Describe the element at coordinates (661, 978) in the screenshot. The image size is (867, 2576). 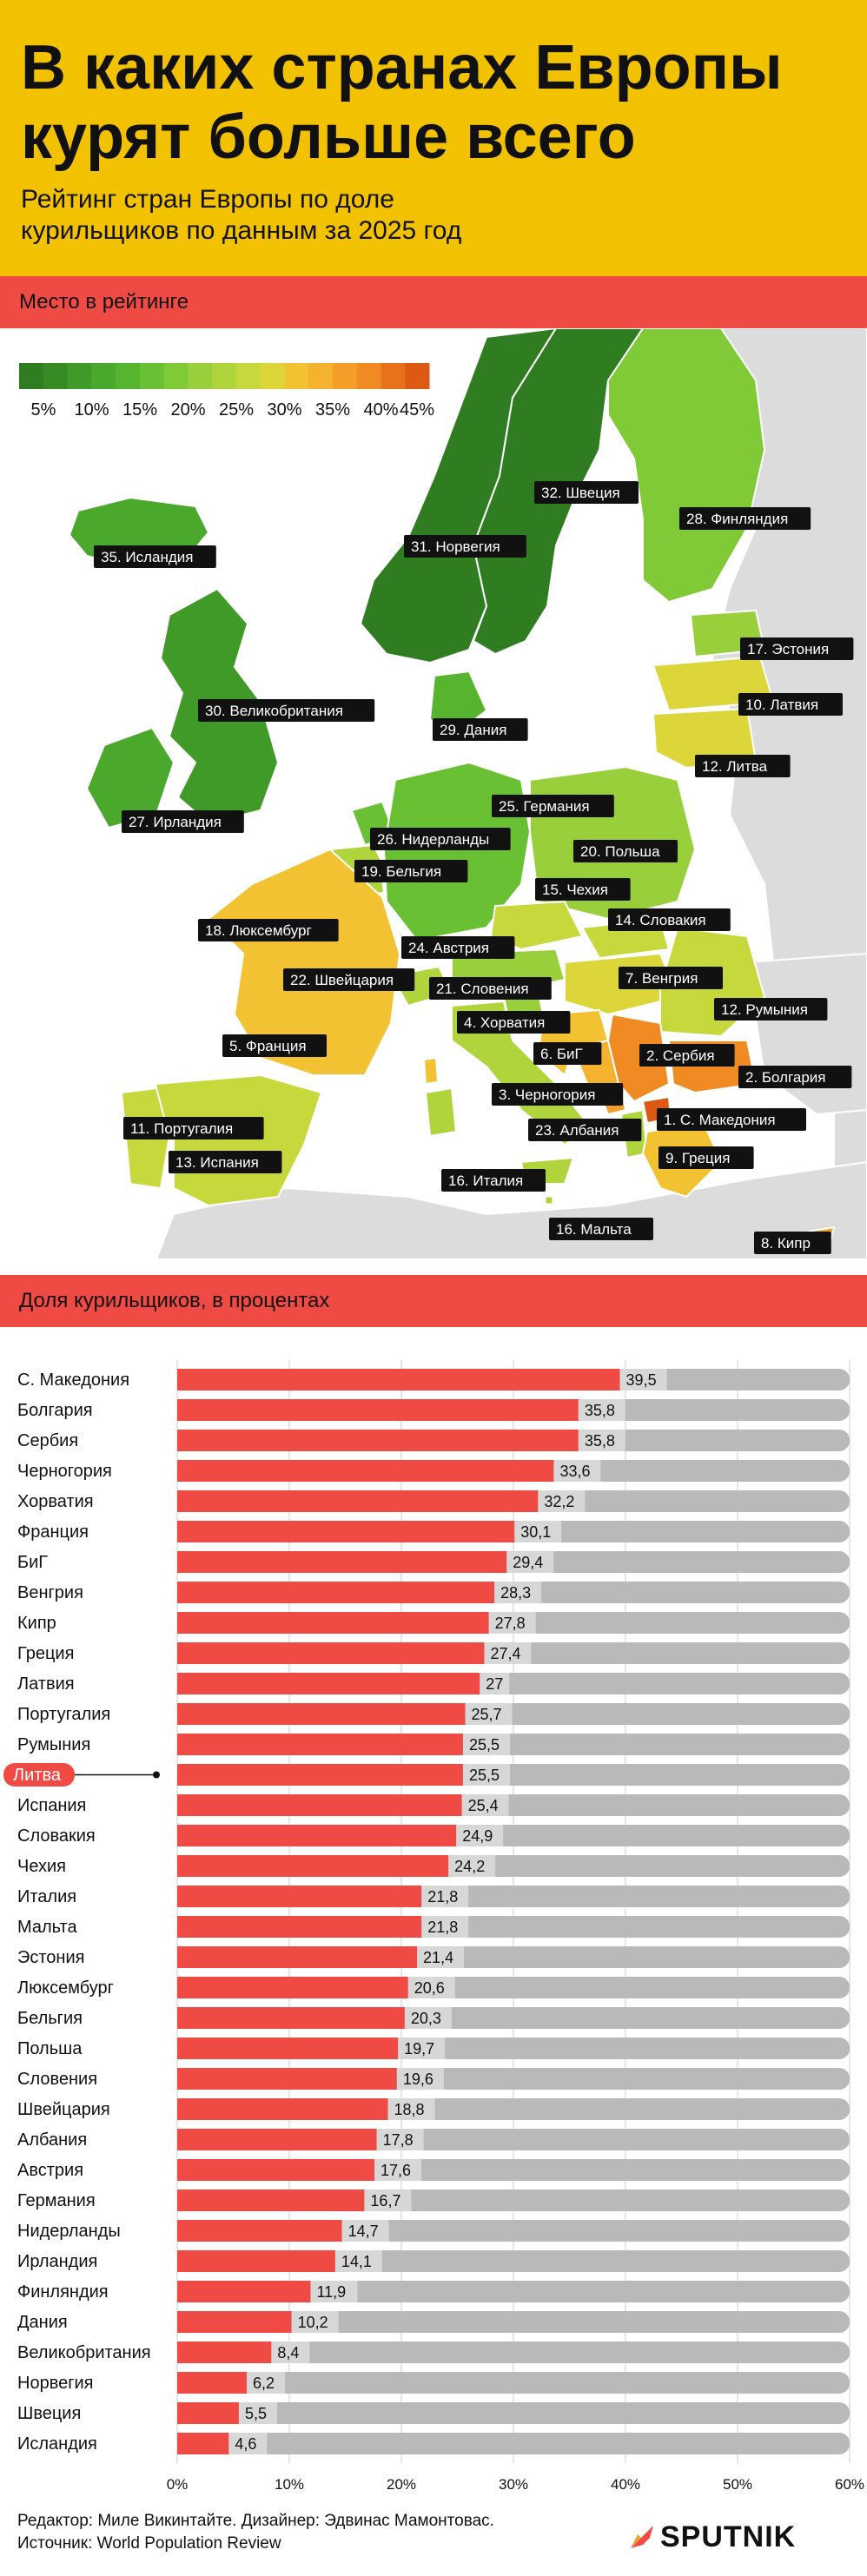
I see `map-label-text: 7. Венгрия` at that location.